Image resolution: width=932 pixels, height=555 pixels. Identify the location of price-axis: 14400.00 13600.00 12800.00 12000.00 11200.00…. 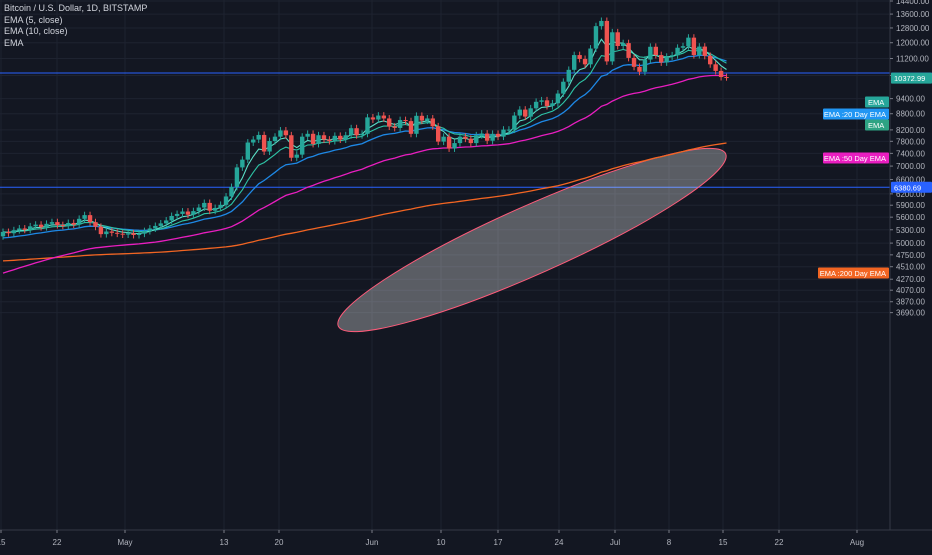
(910, 275).